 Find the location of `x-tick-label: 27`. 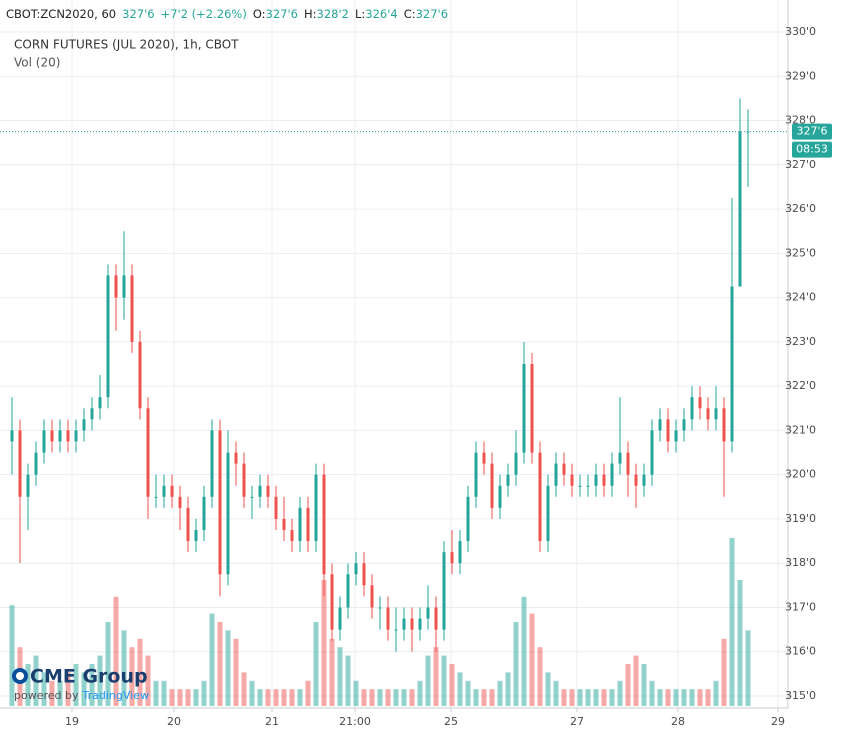

x-tick-label: 27 is located at coordinates (577, 721).